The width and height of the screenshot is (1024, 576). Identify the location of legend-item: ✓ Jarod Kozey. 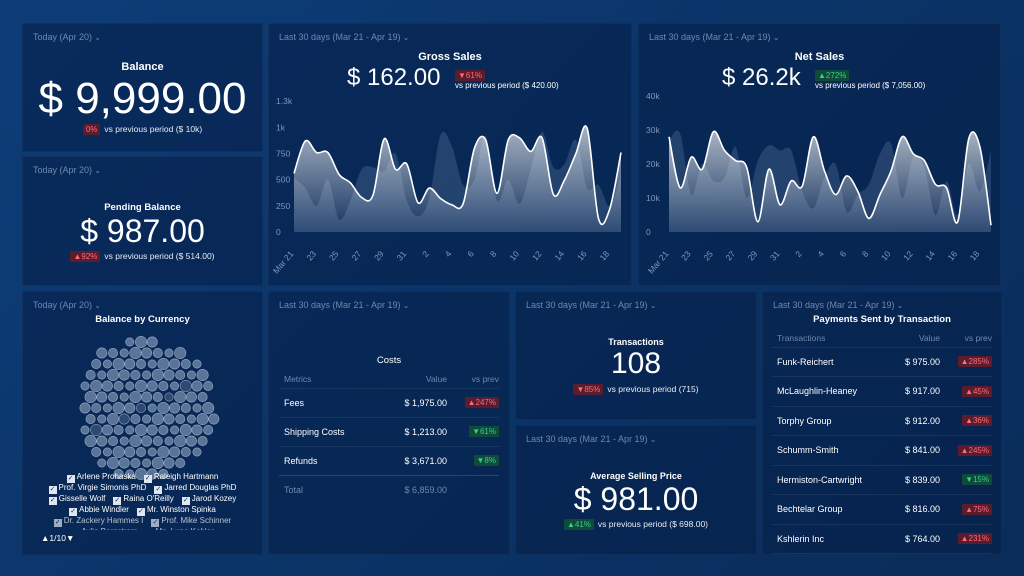
(208, 499).